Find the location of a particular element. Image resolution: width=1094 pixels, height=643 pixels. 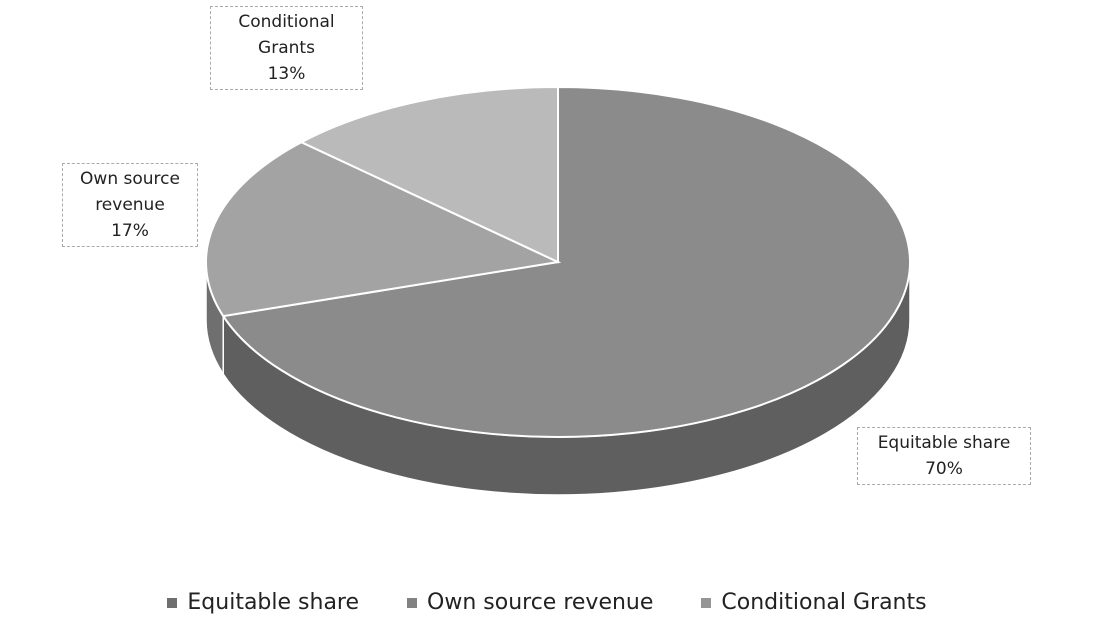

data-label-value: 17% is located at coordinates (130, 231).